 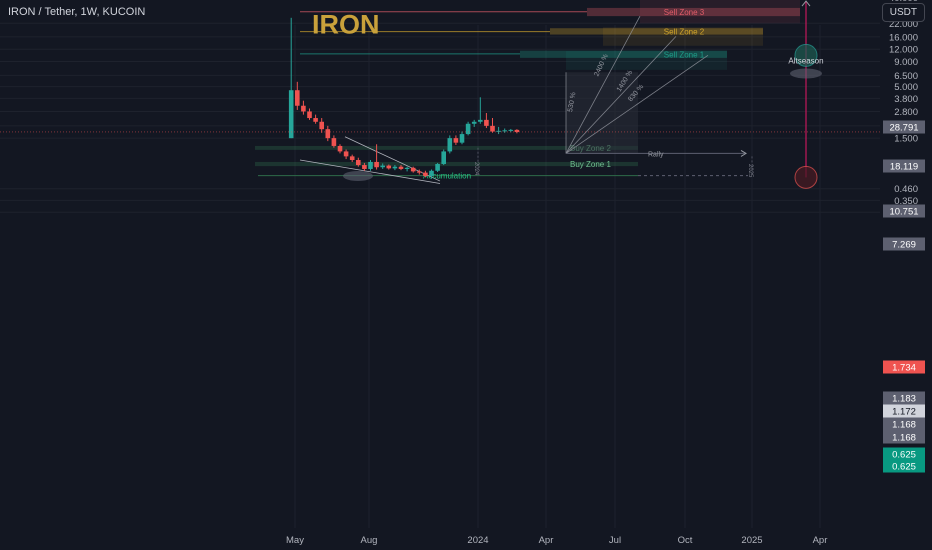 What do you see at coordinates (903, 12) in the screenshot?
I see `currency-button: USDT` at bounding box center [903, 12].